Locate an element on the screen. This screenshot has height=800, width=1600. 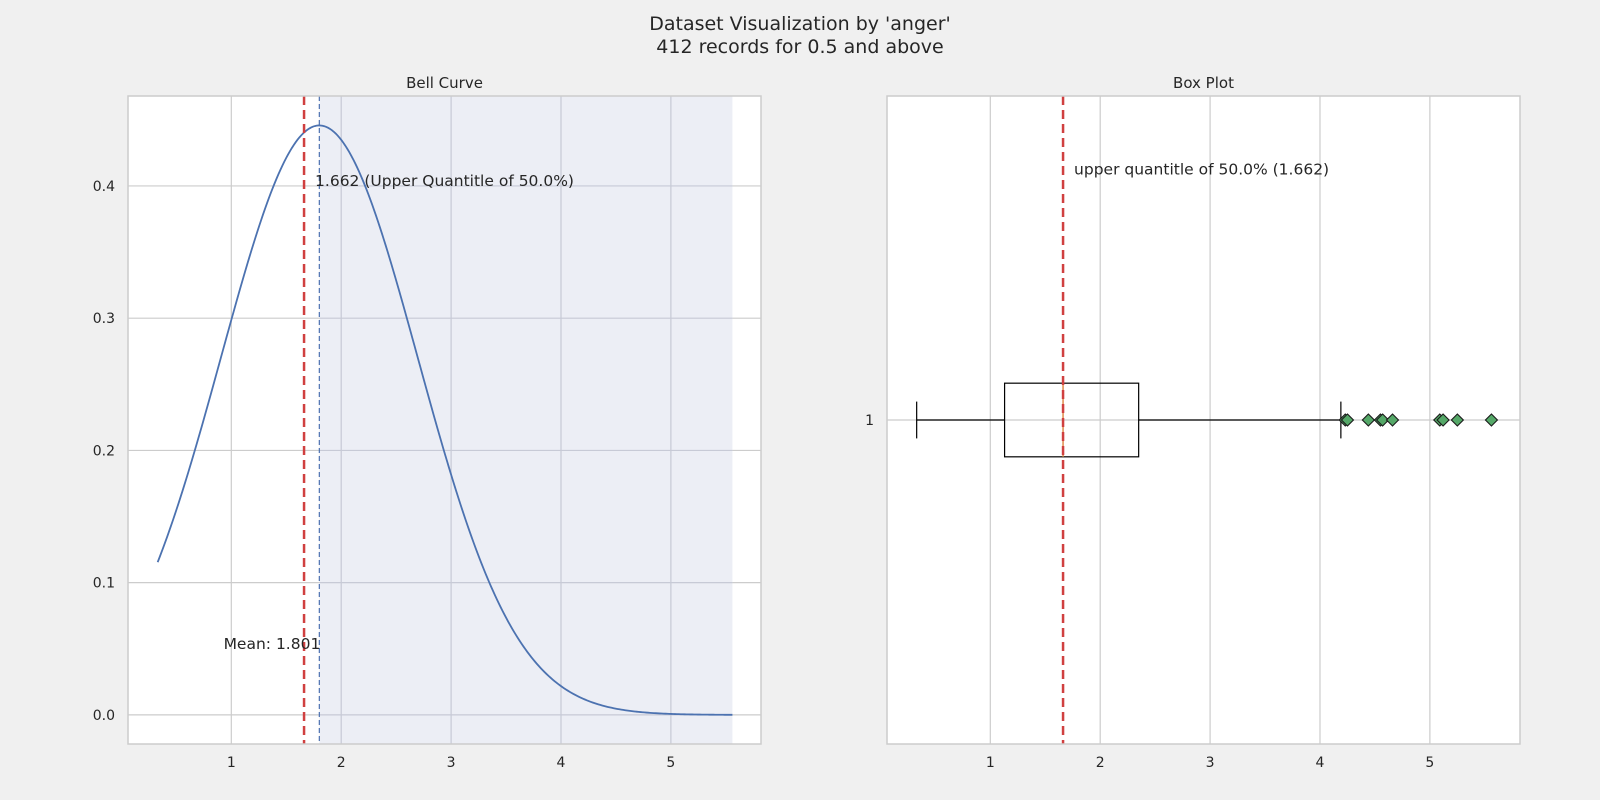
bell-curve-title: Bell Curve is located at coordinates (444, 83).